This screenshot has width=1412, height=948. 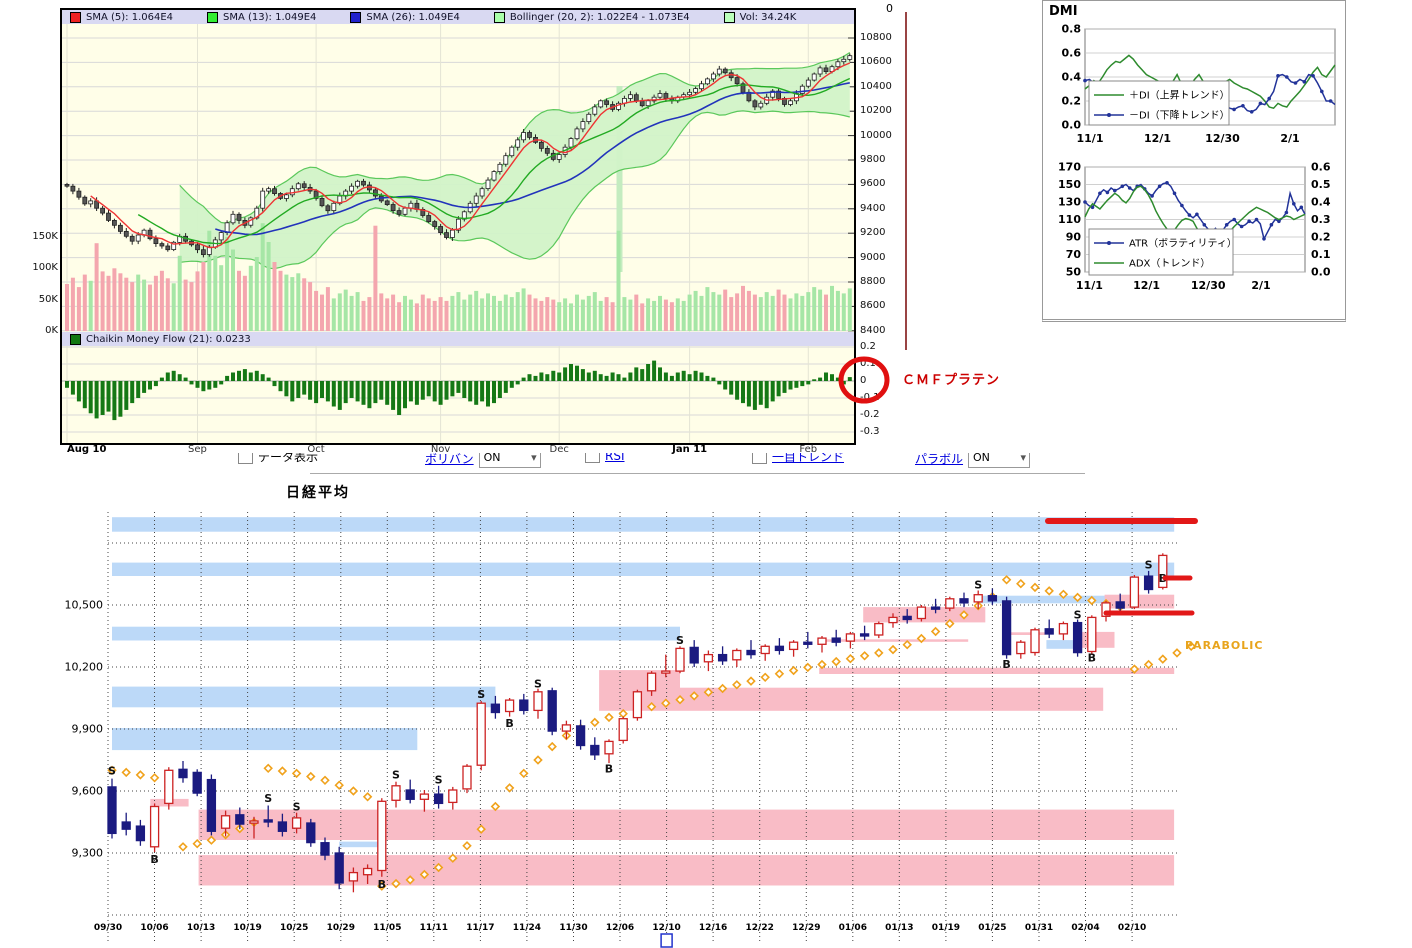 I want to click on candles, so click(x=458, y=155).